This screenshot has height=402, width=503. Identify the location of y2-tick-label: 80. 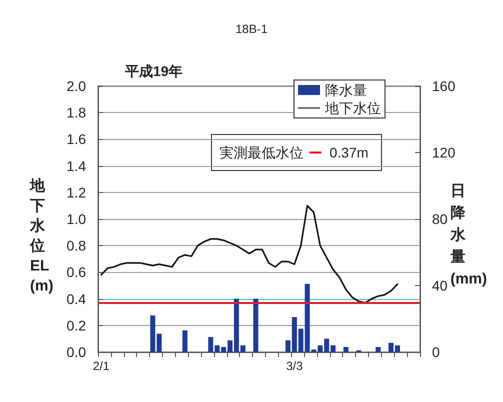
(440, 219).